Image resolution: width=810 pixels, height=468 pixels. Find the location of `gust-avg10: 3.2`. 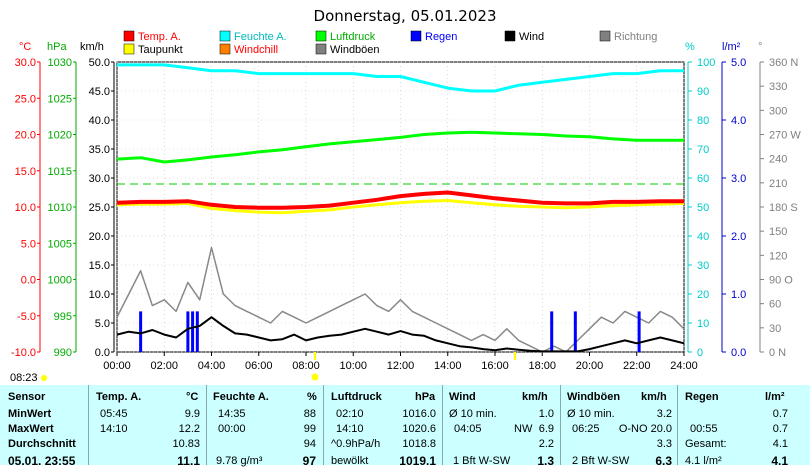

gust-avg10: 3.2 is located at coordinates (664, 414).